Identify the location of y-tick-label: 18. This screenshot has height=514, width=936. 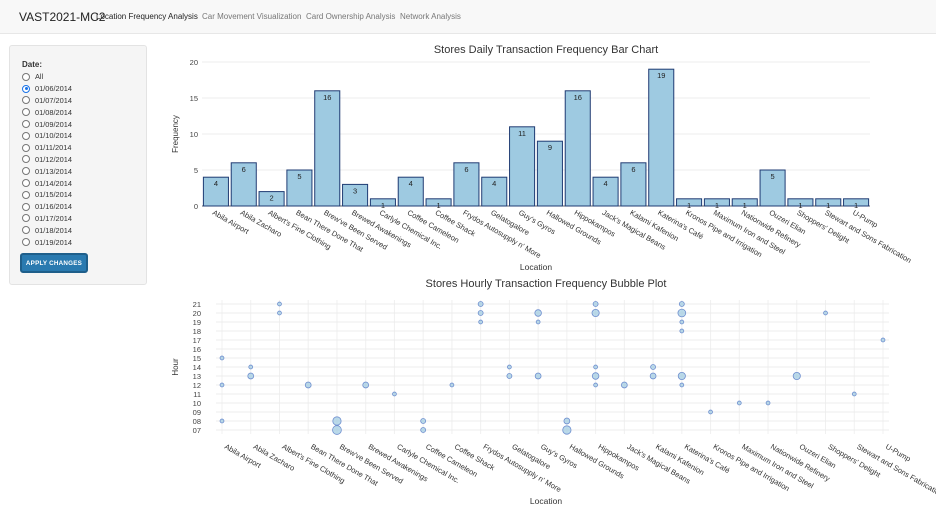
(197, 331).